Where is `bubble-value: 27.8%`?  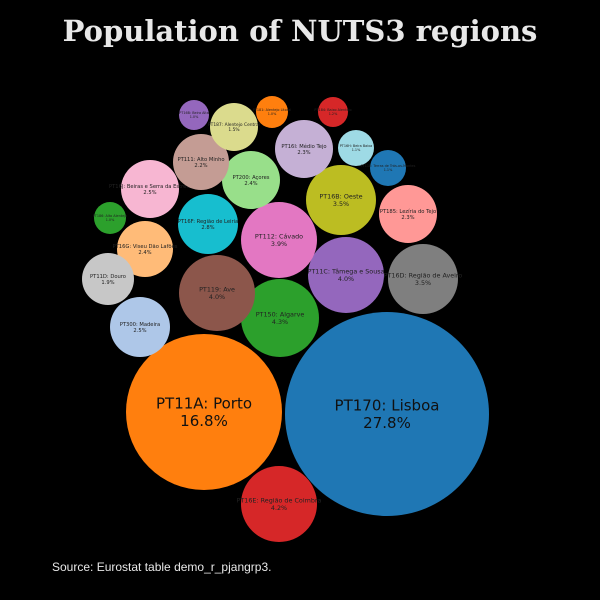
bubble-value: 27.8% is located at coordinates (387, 423).